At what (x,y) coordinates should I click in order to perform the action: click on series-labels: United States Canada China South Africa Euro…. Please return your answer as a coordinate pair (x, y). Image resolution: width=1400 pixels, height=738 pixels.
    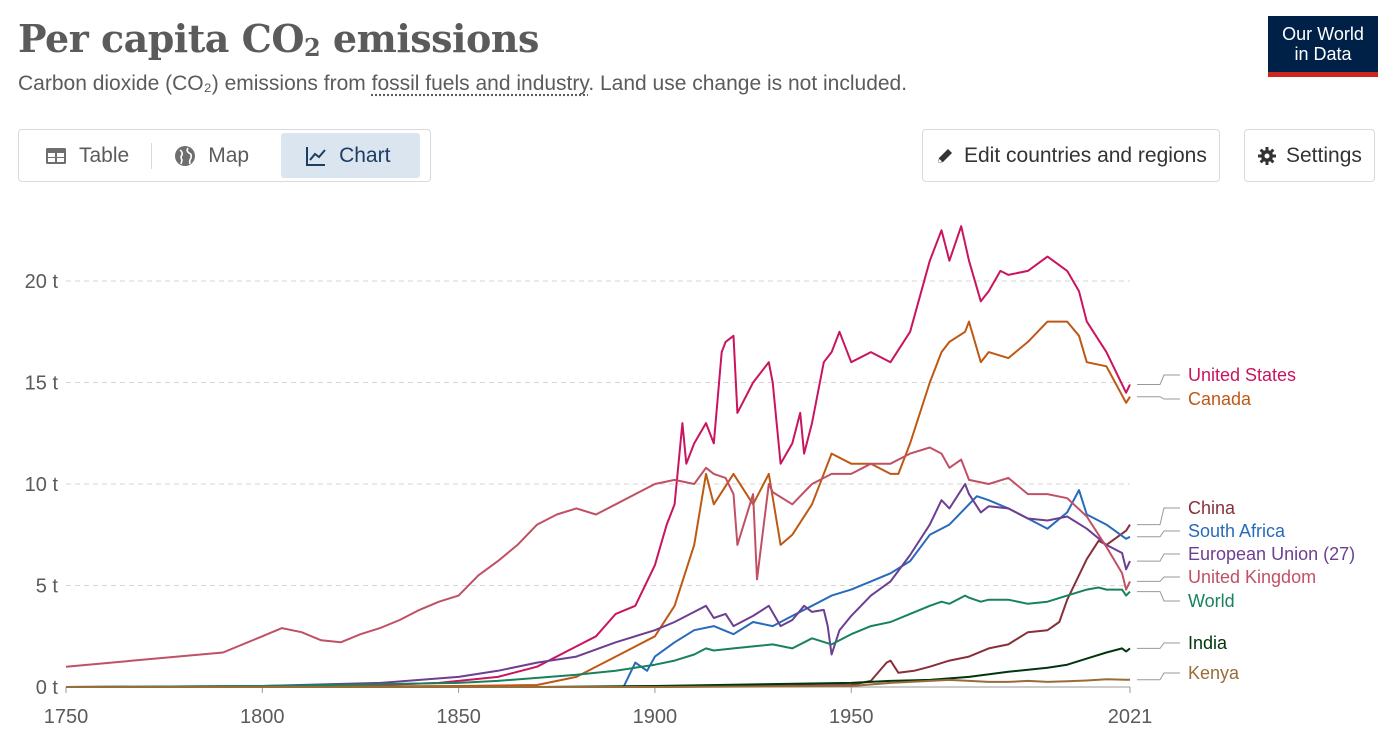
    Looking at the image, I should click on (1246, 524).